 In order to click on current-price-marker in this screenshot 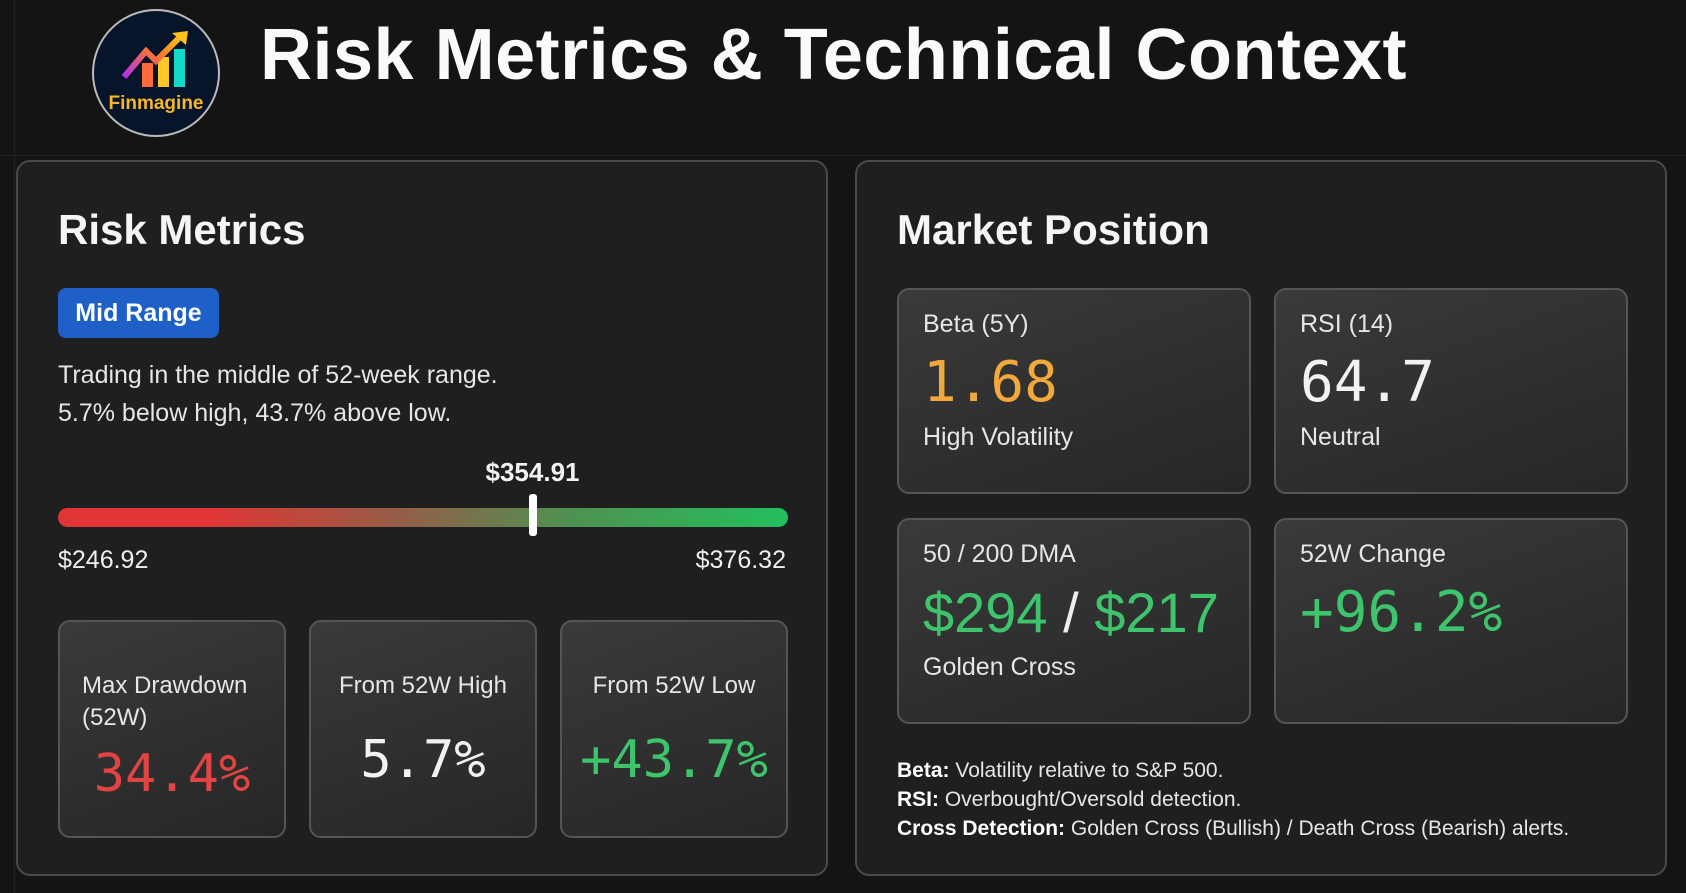, I will do `click(532, 515)`.